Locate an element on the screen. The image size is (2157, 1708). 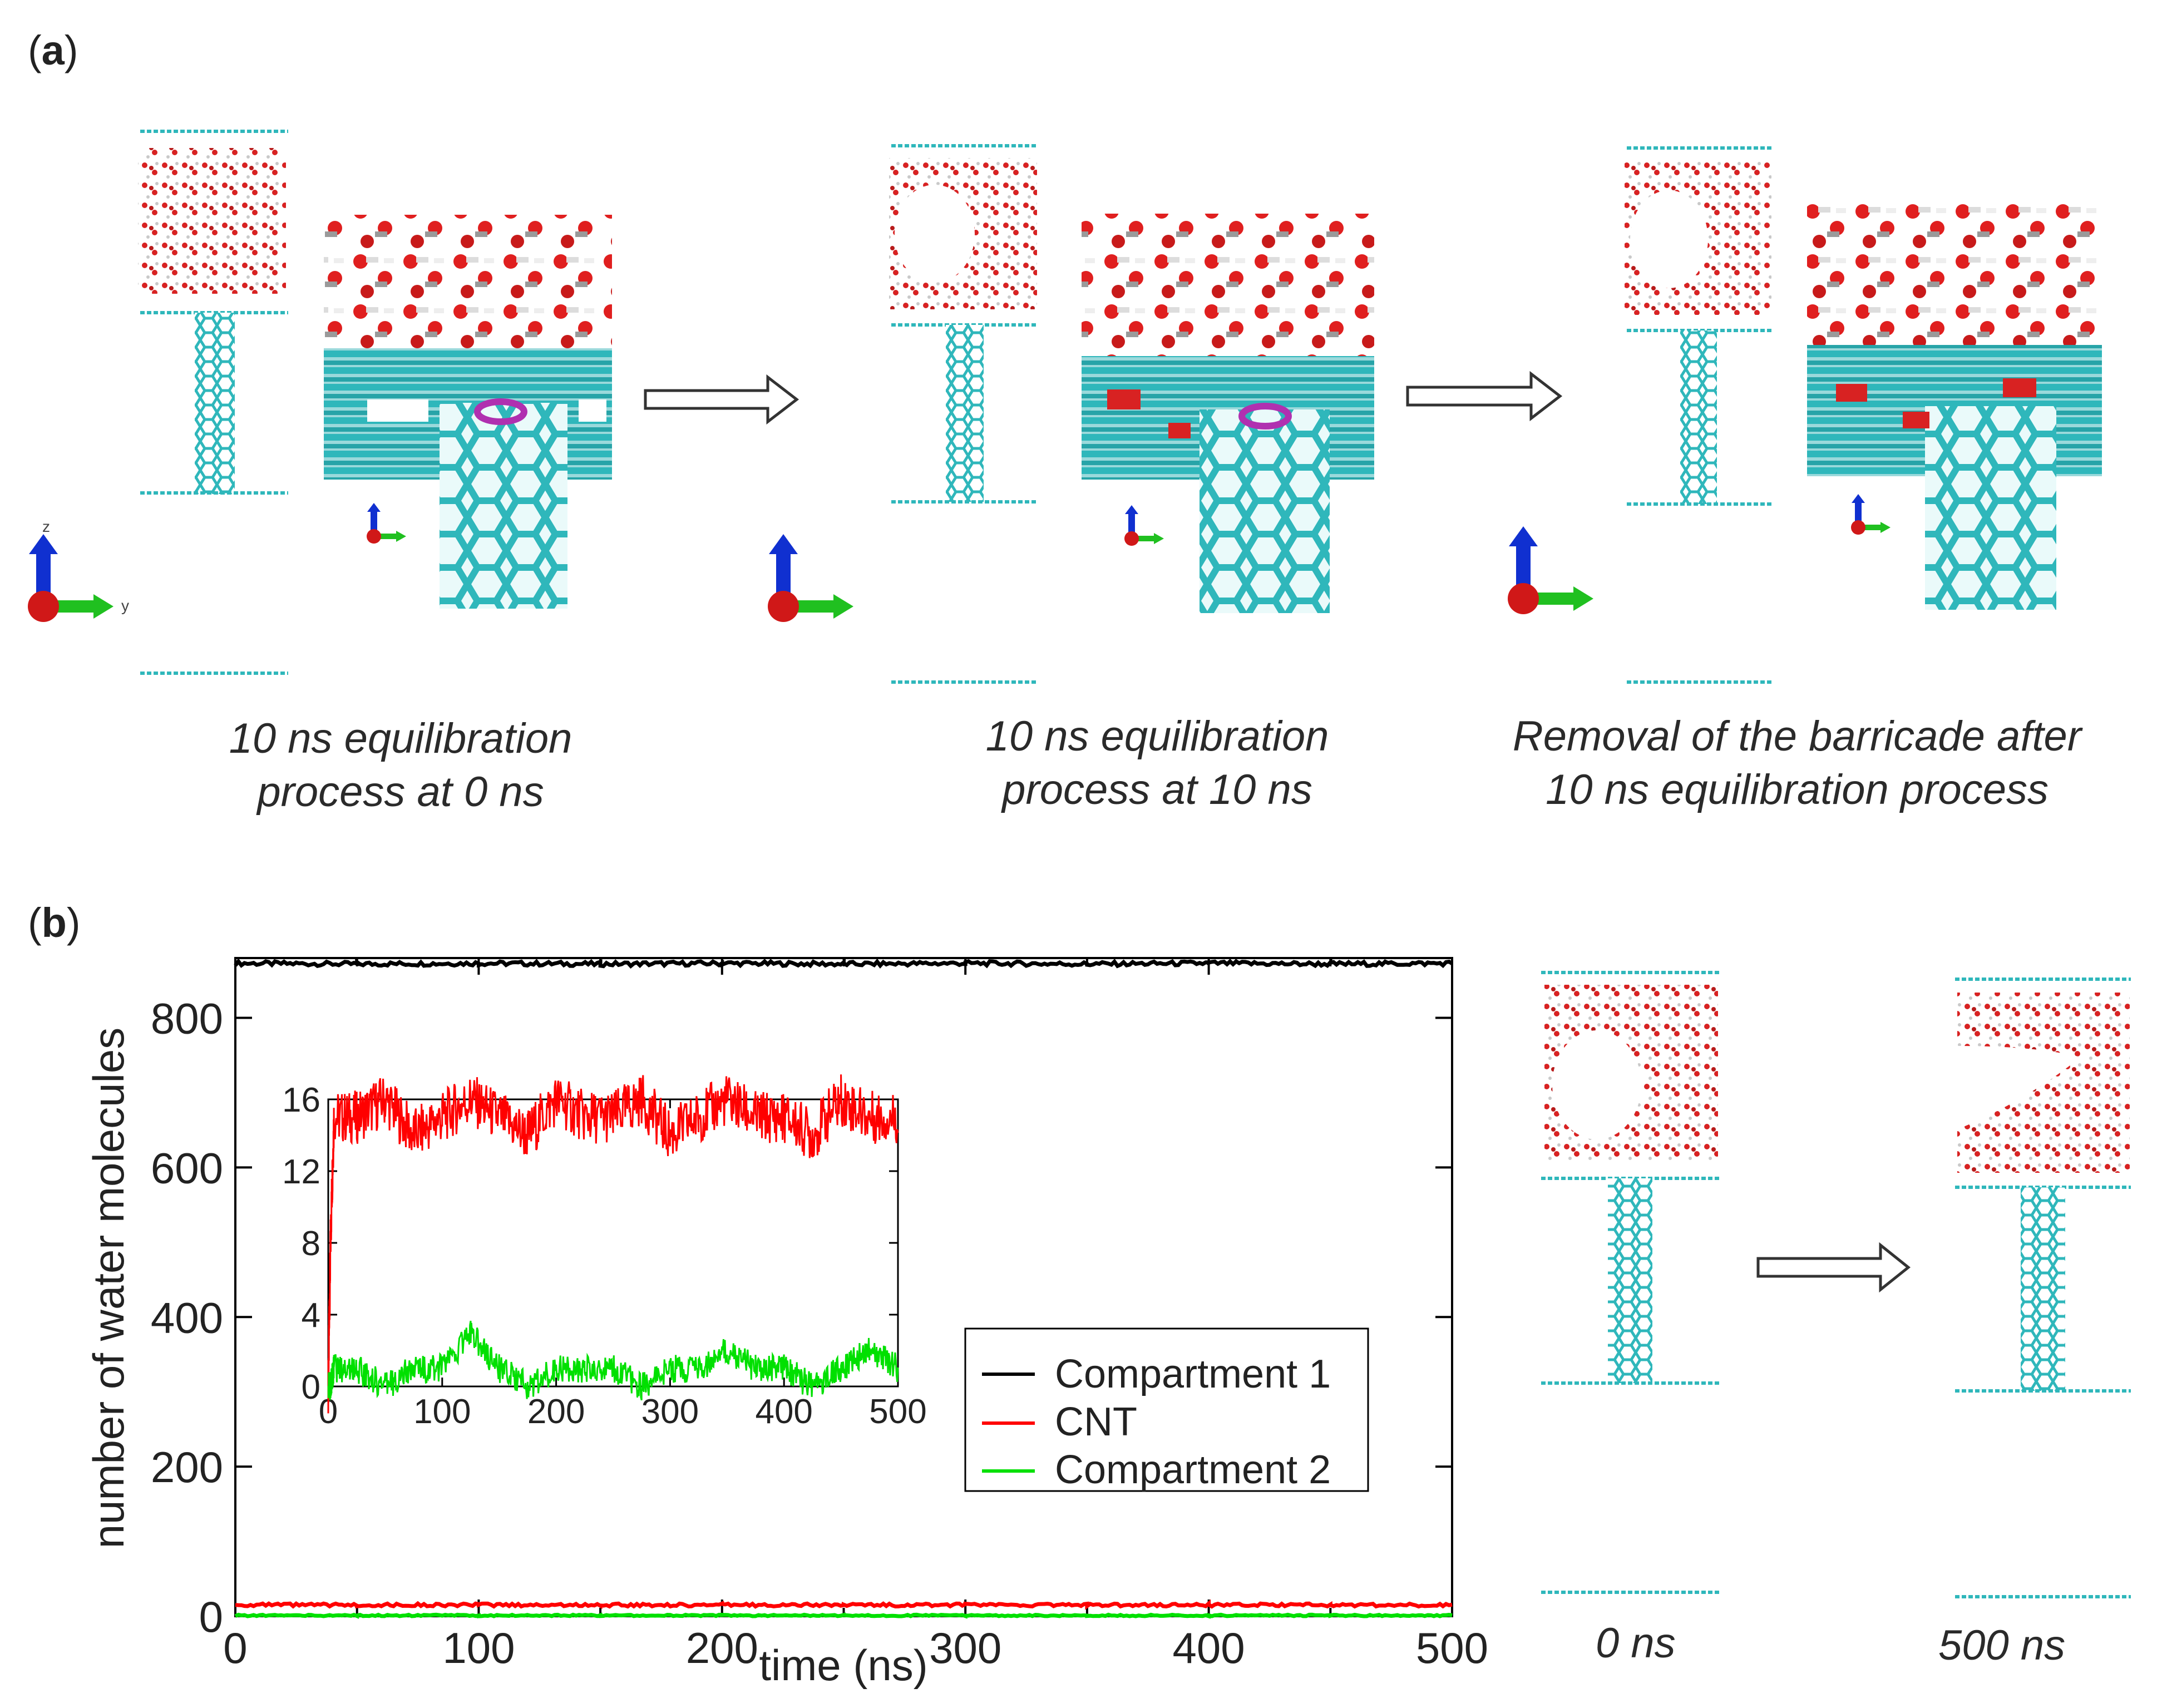
axis-triad-1-small is located at coordinates (386, 523).